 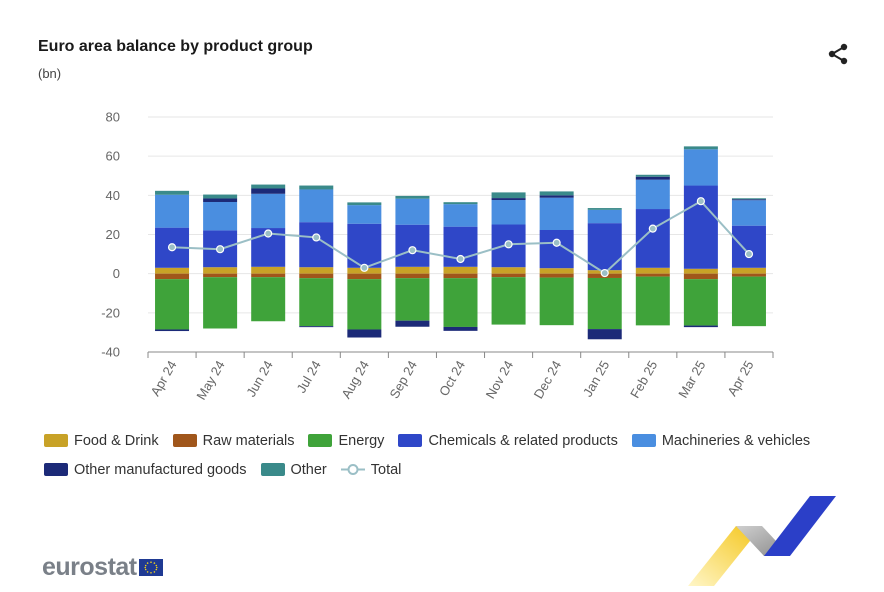 I want to click on legend-item-food: Food & Drink, so click(x=101, y=441).